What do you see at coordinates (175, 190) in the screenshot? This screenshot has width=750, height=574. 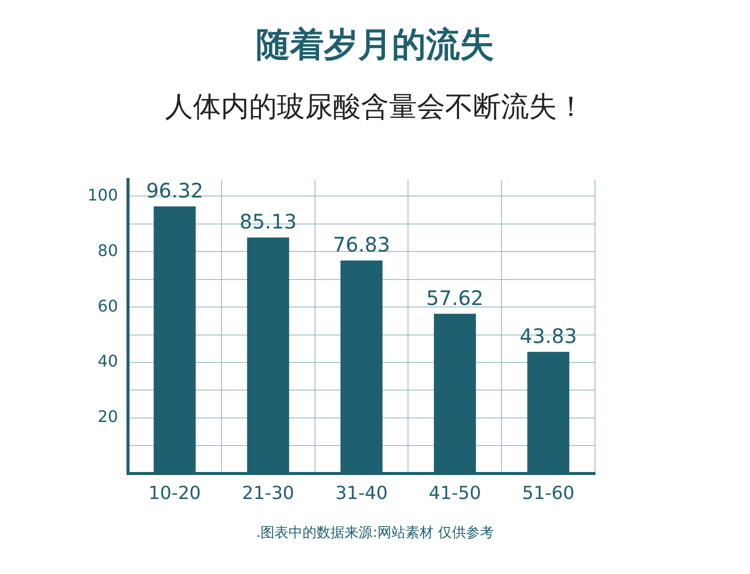 I see `data-label: 96.32` at bounding box center [175, 190].